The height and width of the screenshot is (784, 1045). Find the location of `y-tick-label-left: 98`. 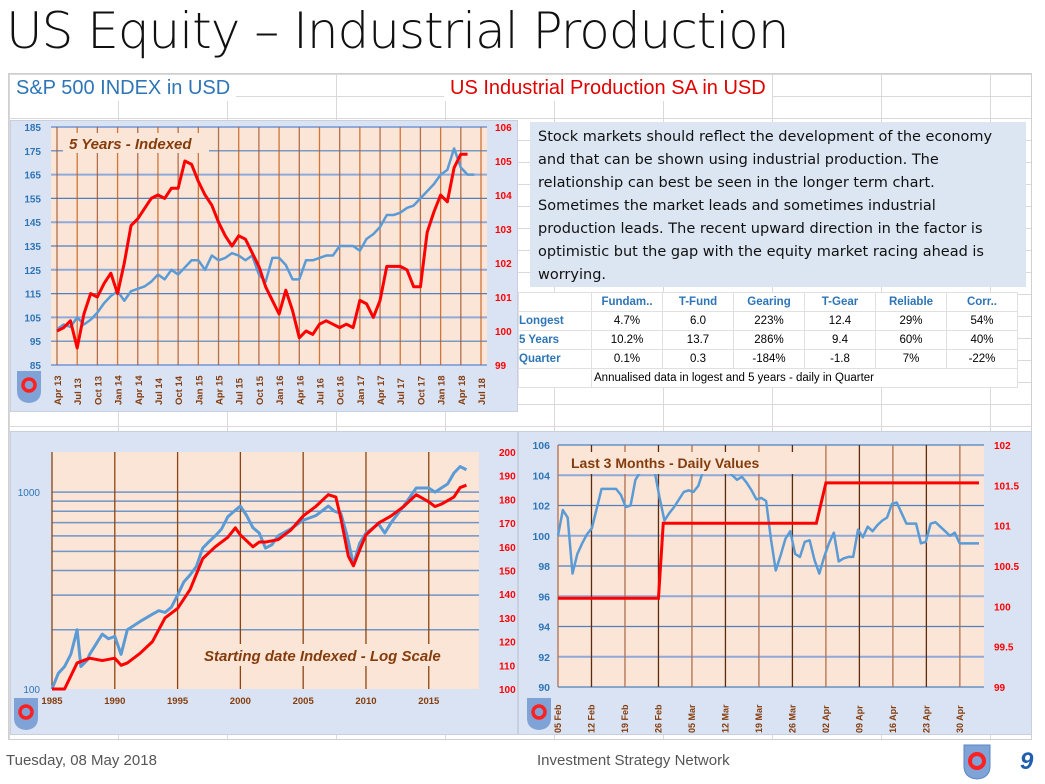

y-tick-label-left: 98 is located at coordinates (544, 567).